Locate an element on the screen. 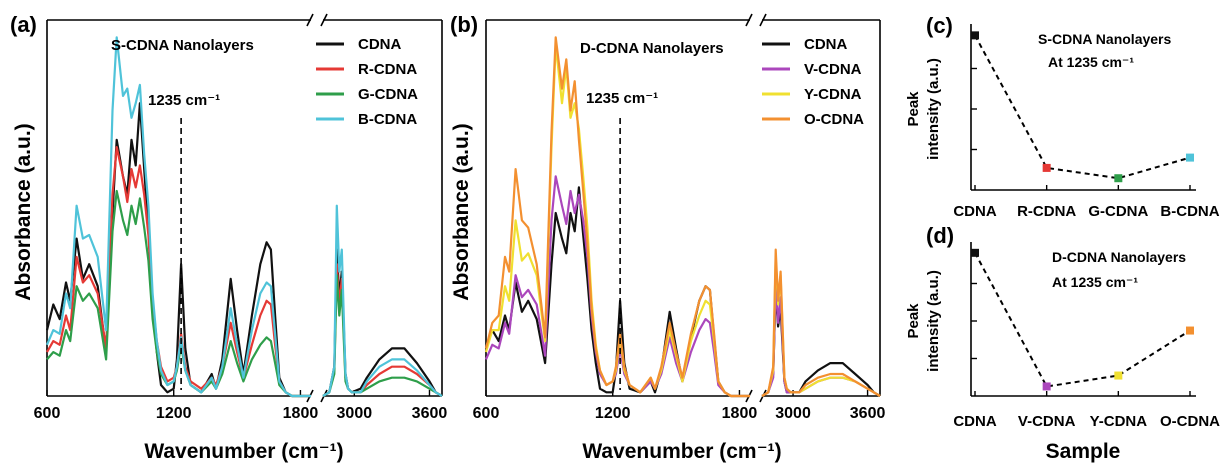 This screenshot has width=1220, height=464. panel-letter: (a) is located at coordinates (23, 24).